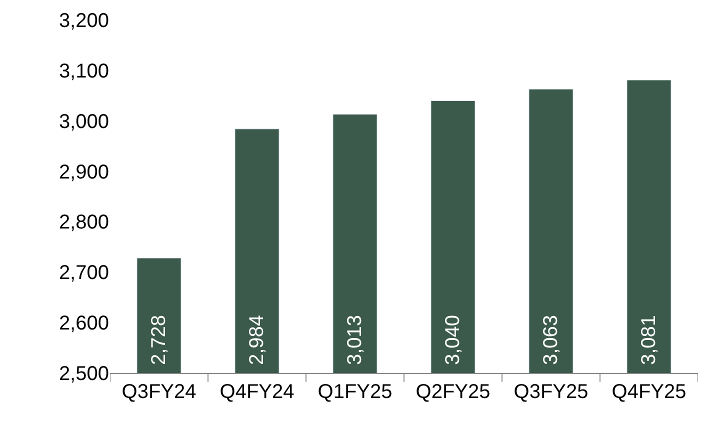 This screenshot has width=708, height=425. I want to click on x-tick-label: Q1FY25, so click(355, 392).